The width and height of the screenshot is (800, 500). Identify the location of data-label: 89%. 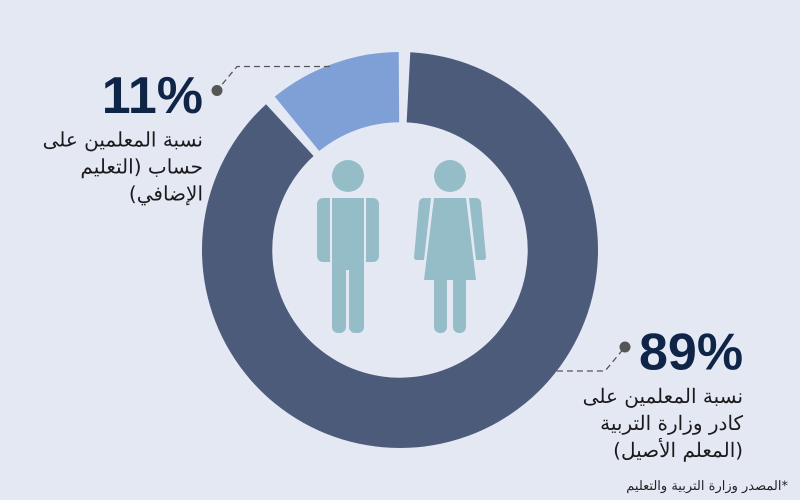
(691, 352).